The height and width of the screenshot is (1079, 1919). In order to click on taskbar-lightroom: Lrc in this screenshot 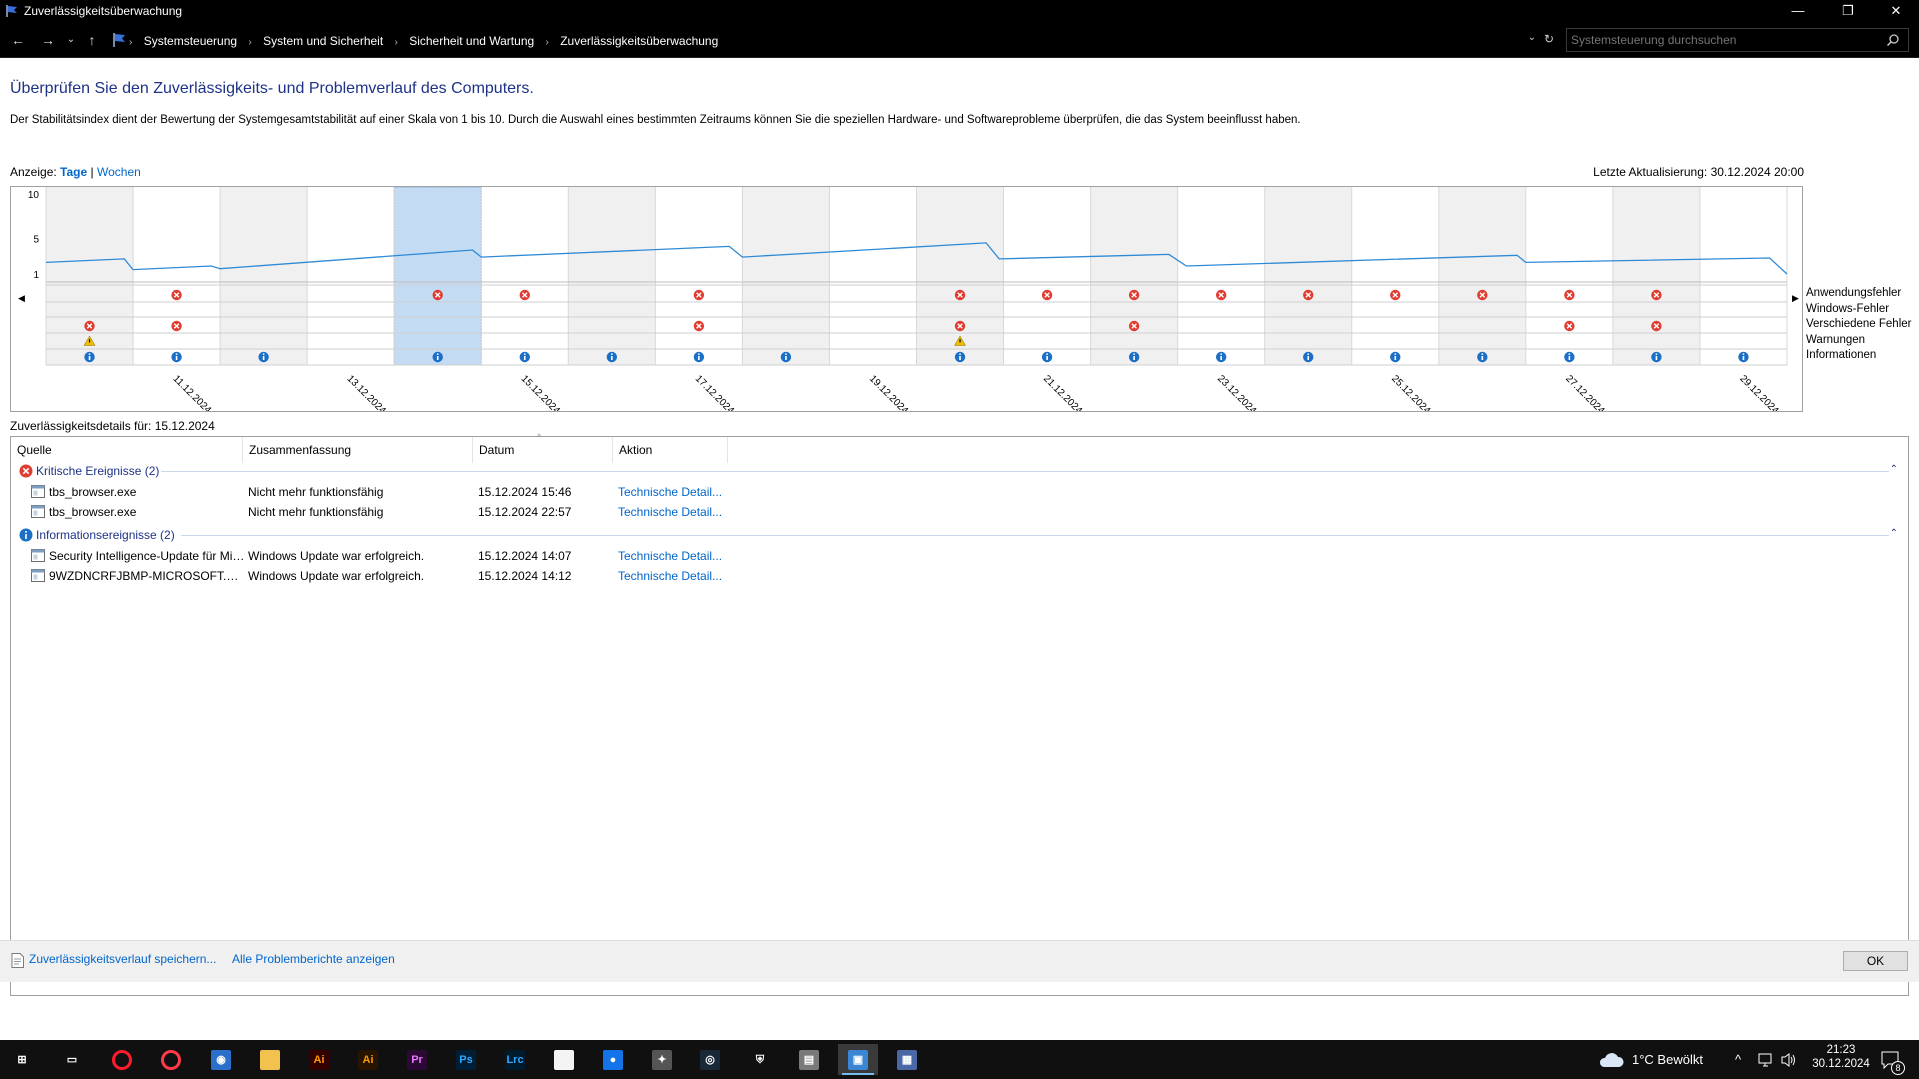, I will do `click(515, 1059)`.